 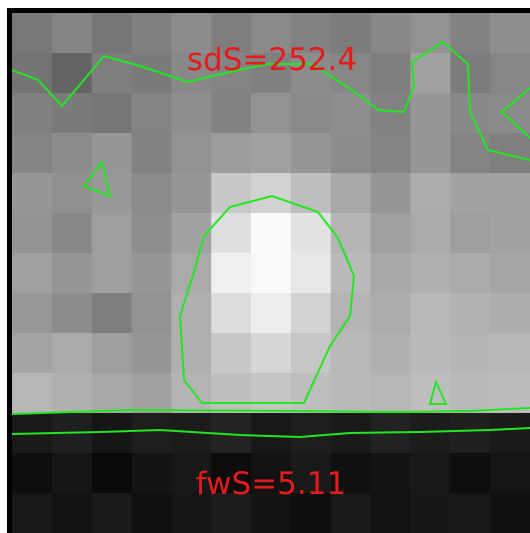 What do you see at coordinates (515, 113) in the screenshot?
I see `contour-top-right` at bounding box center [515, 113].